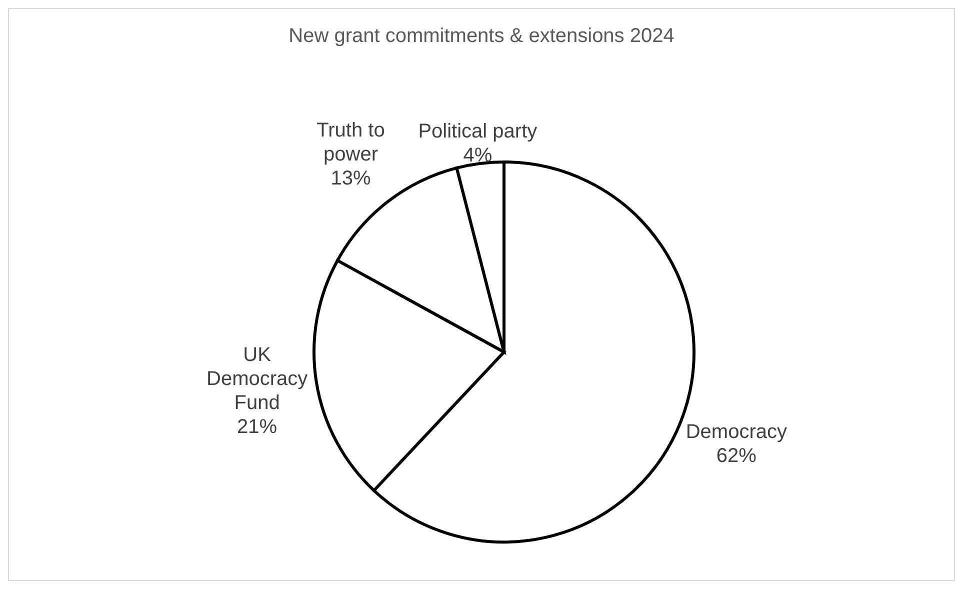  Describe the element at coordinates (478, 131) in the screenshot. I see `slice-label: Political party` at that location.